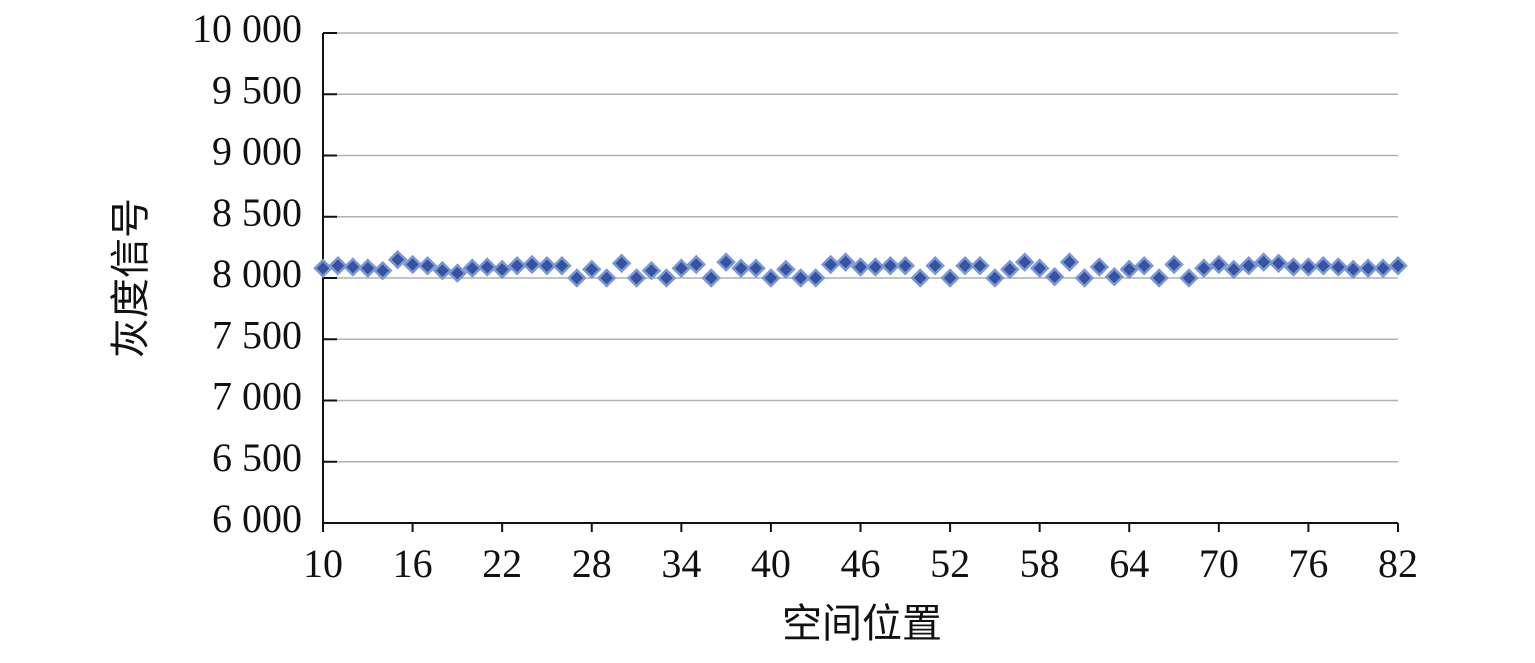  What do you see at coordinates (1040, 563) in the screenshot?
I see `x-tick-label: 58` at bounding box center [1040, 563].